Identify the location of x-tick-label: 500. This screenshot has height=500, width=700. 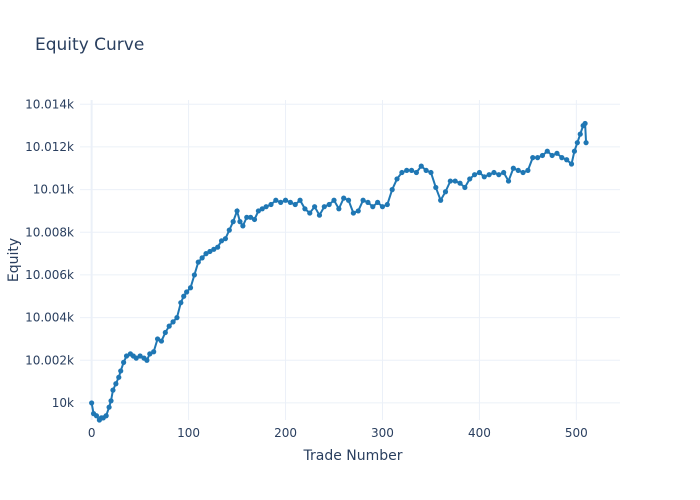
(576, 433).